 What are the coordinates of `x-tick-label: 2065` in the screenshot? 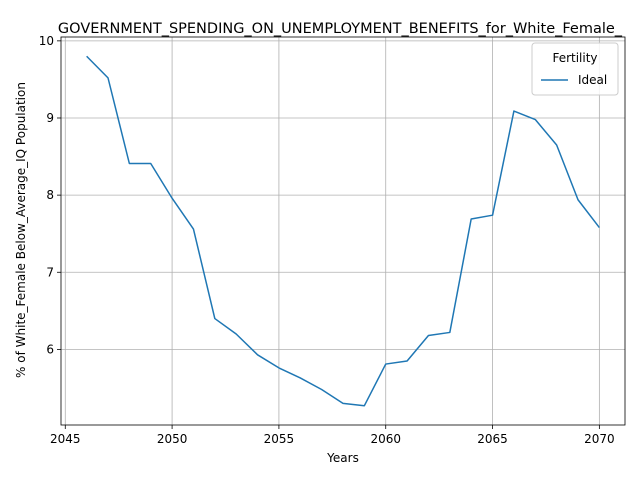 It's located at (492, 439).